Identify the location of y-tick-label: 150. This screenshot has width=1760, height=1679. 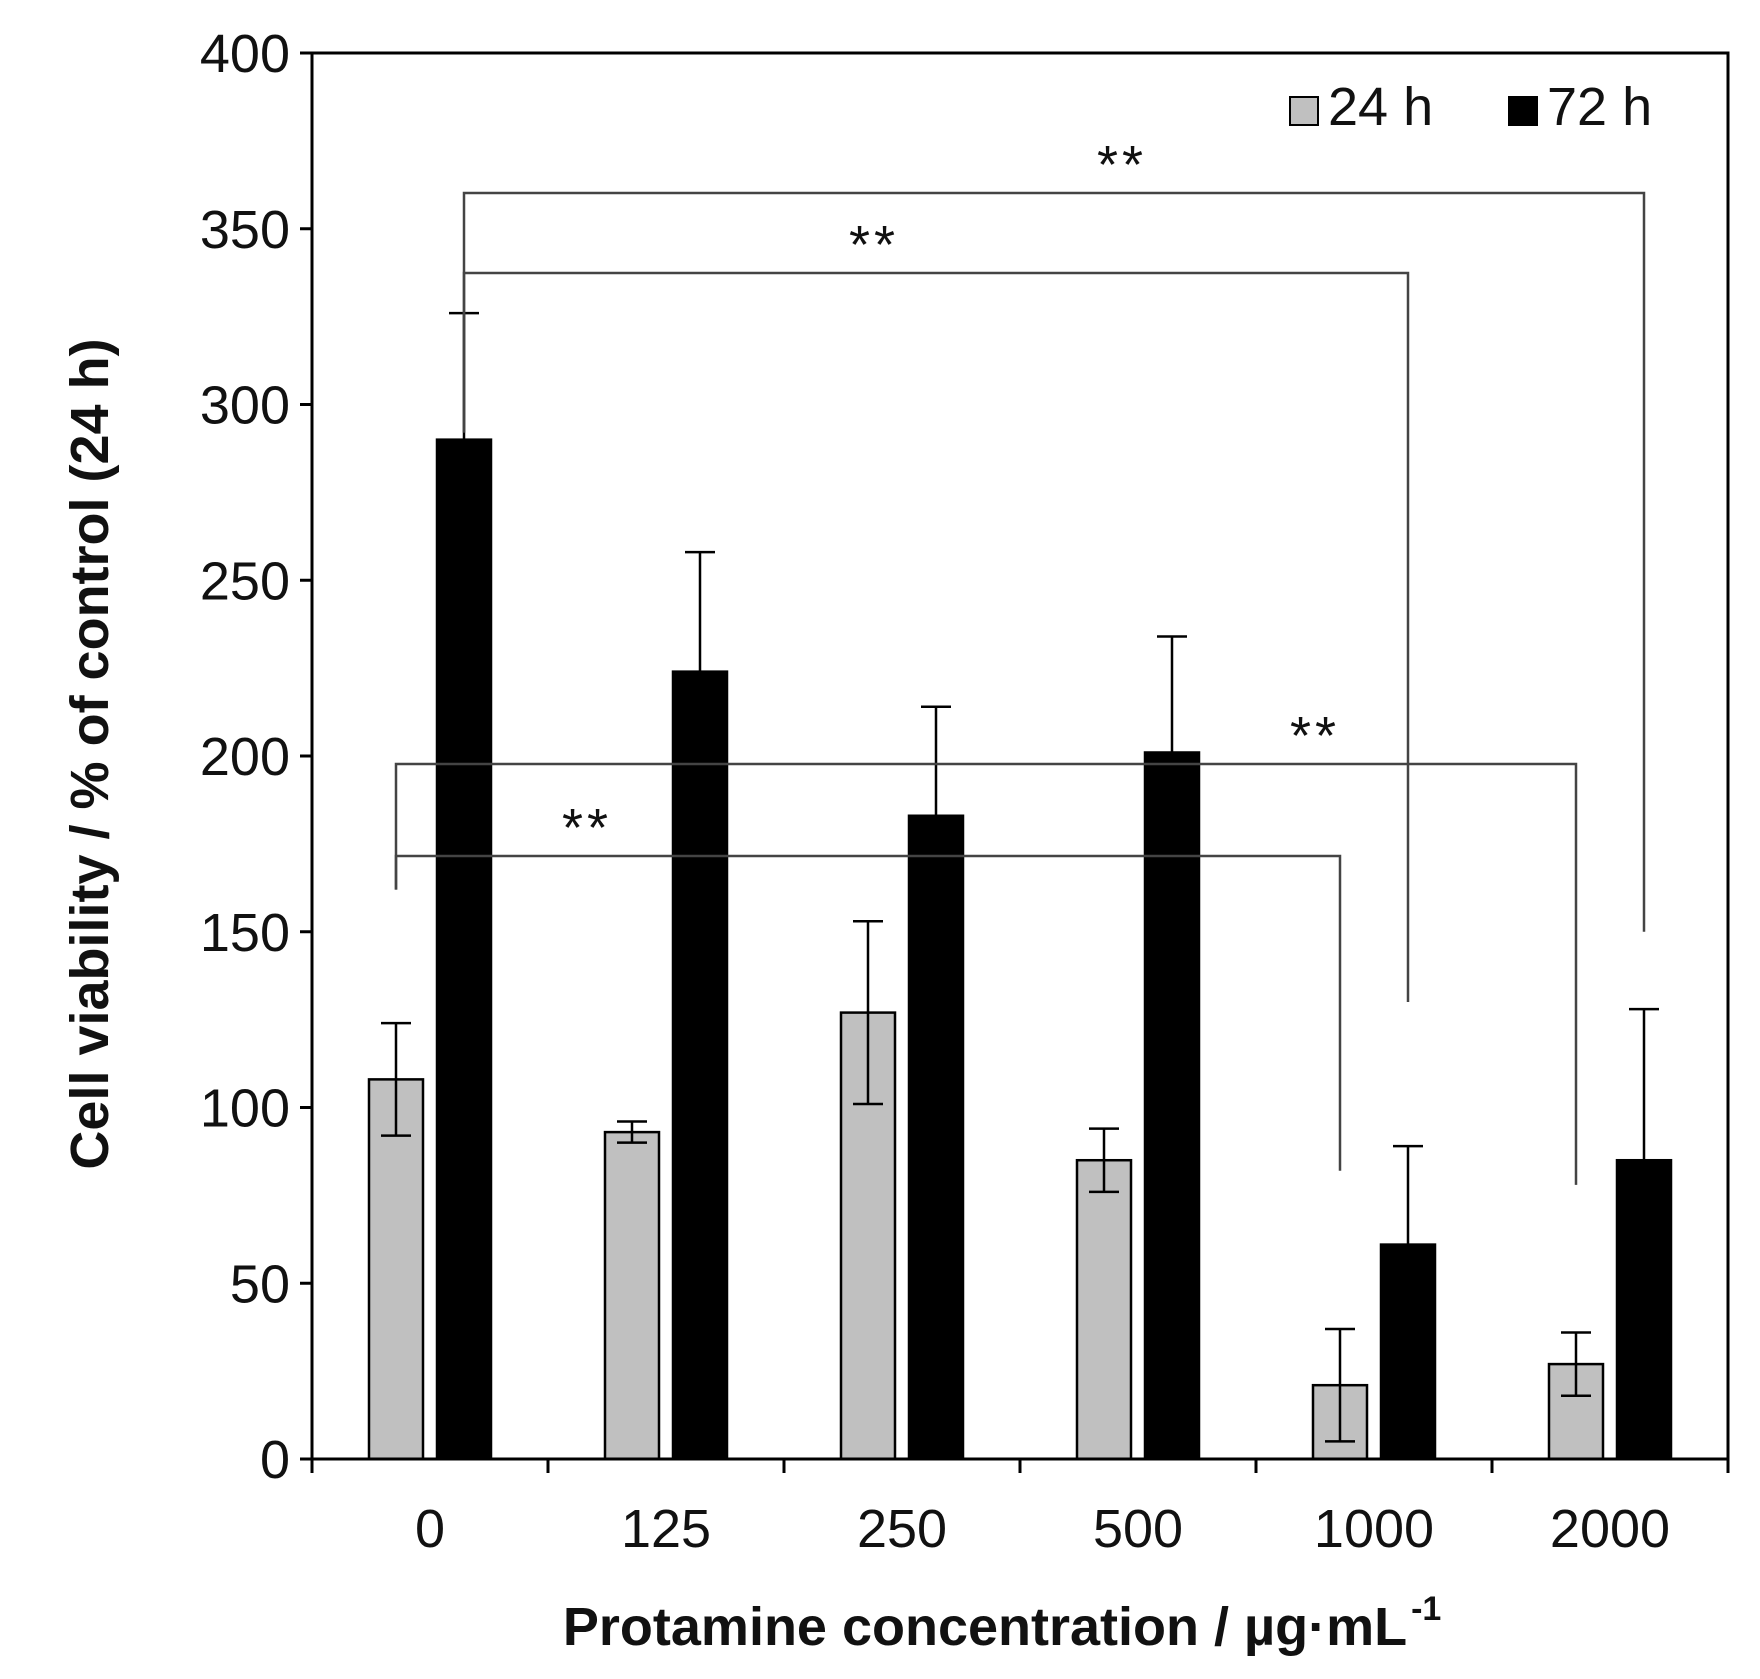
(245, 933).